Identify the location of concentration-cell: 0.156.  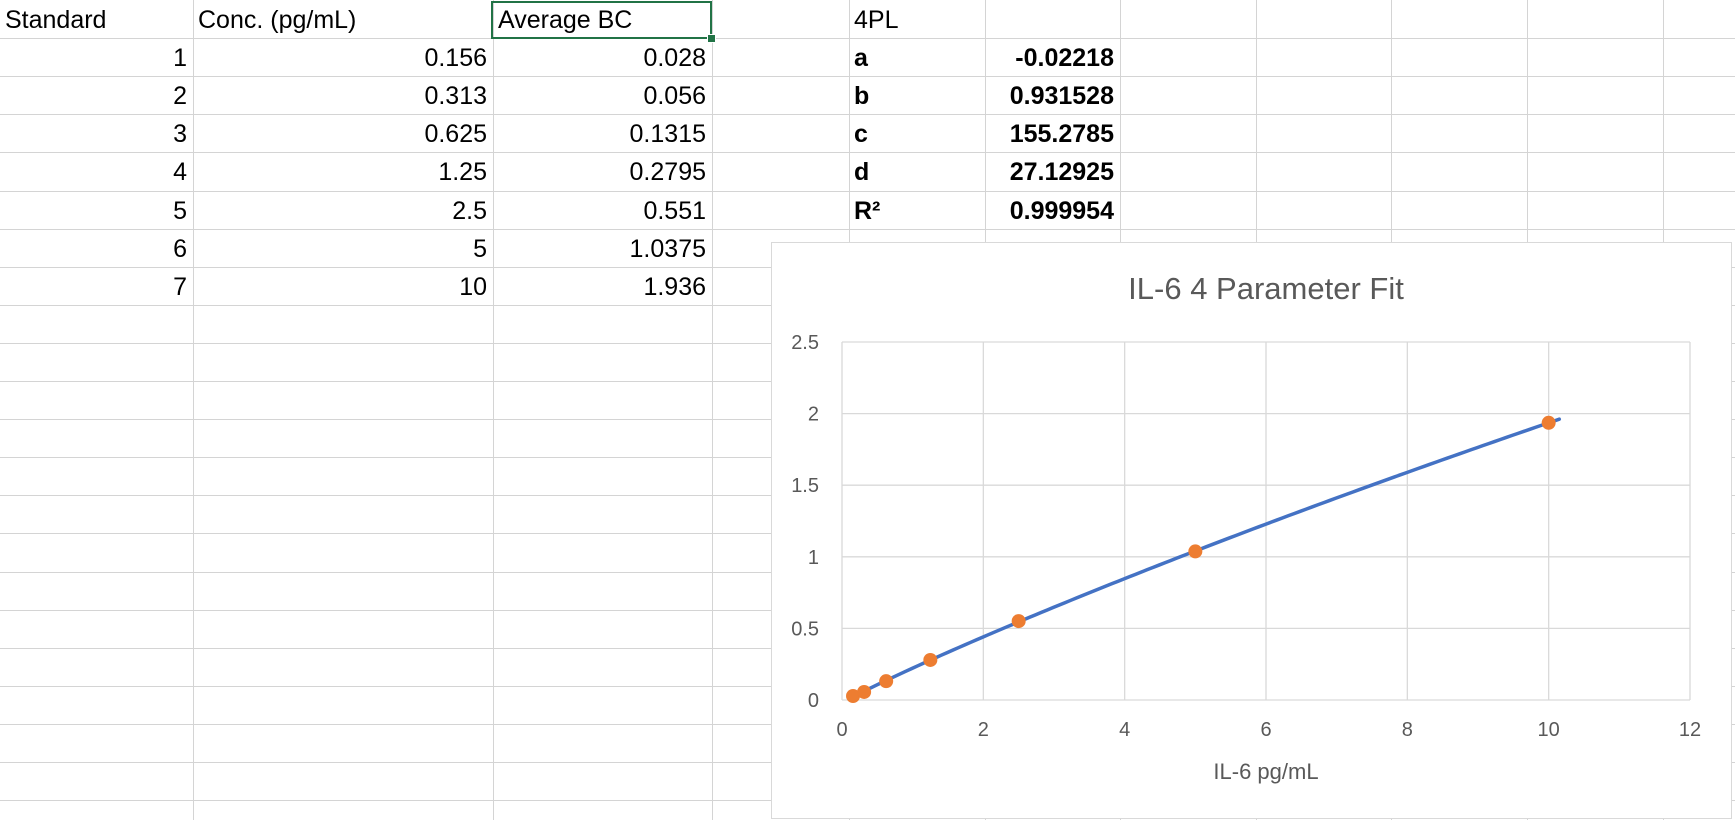
(455, 58).